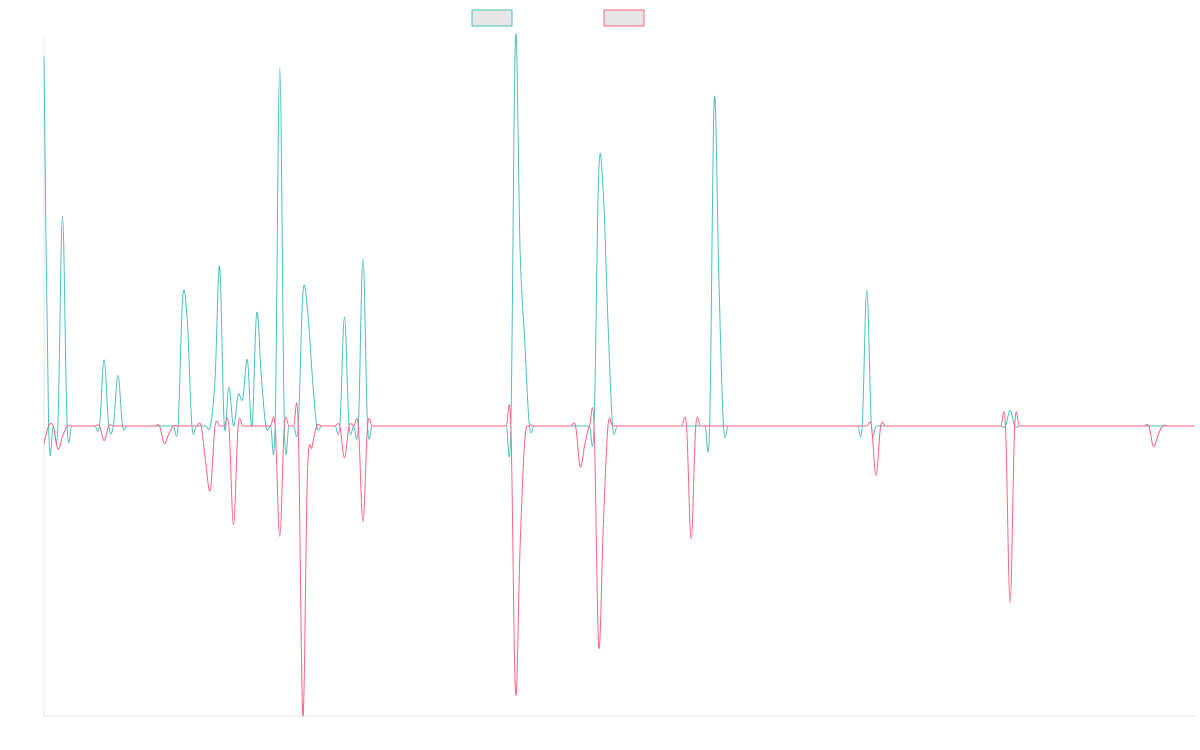 This screenshot has height=750, width=1200. I want to click on legend, so click(558, 18).